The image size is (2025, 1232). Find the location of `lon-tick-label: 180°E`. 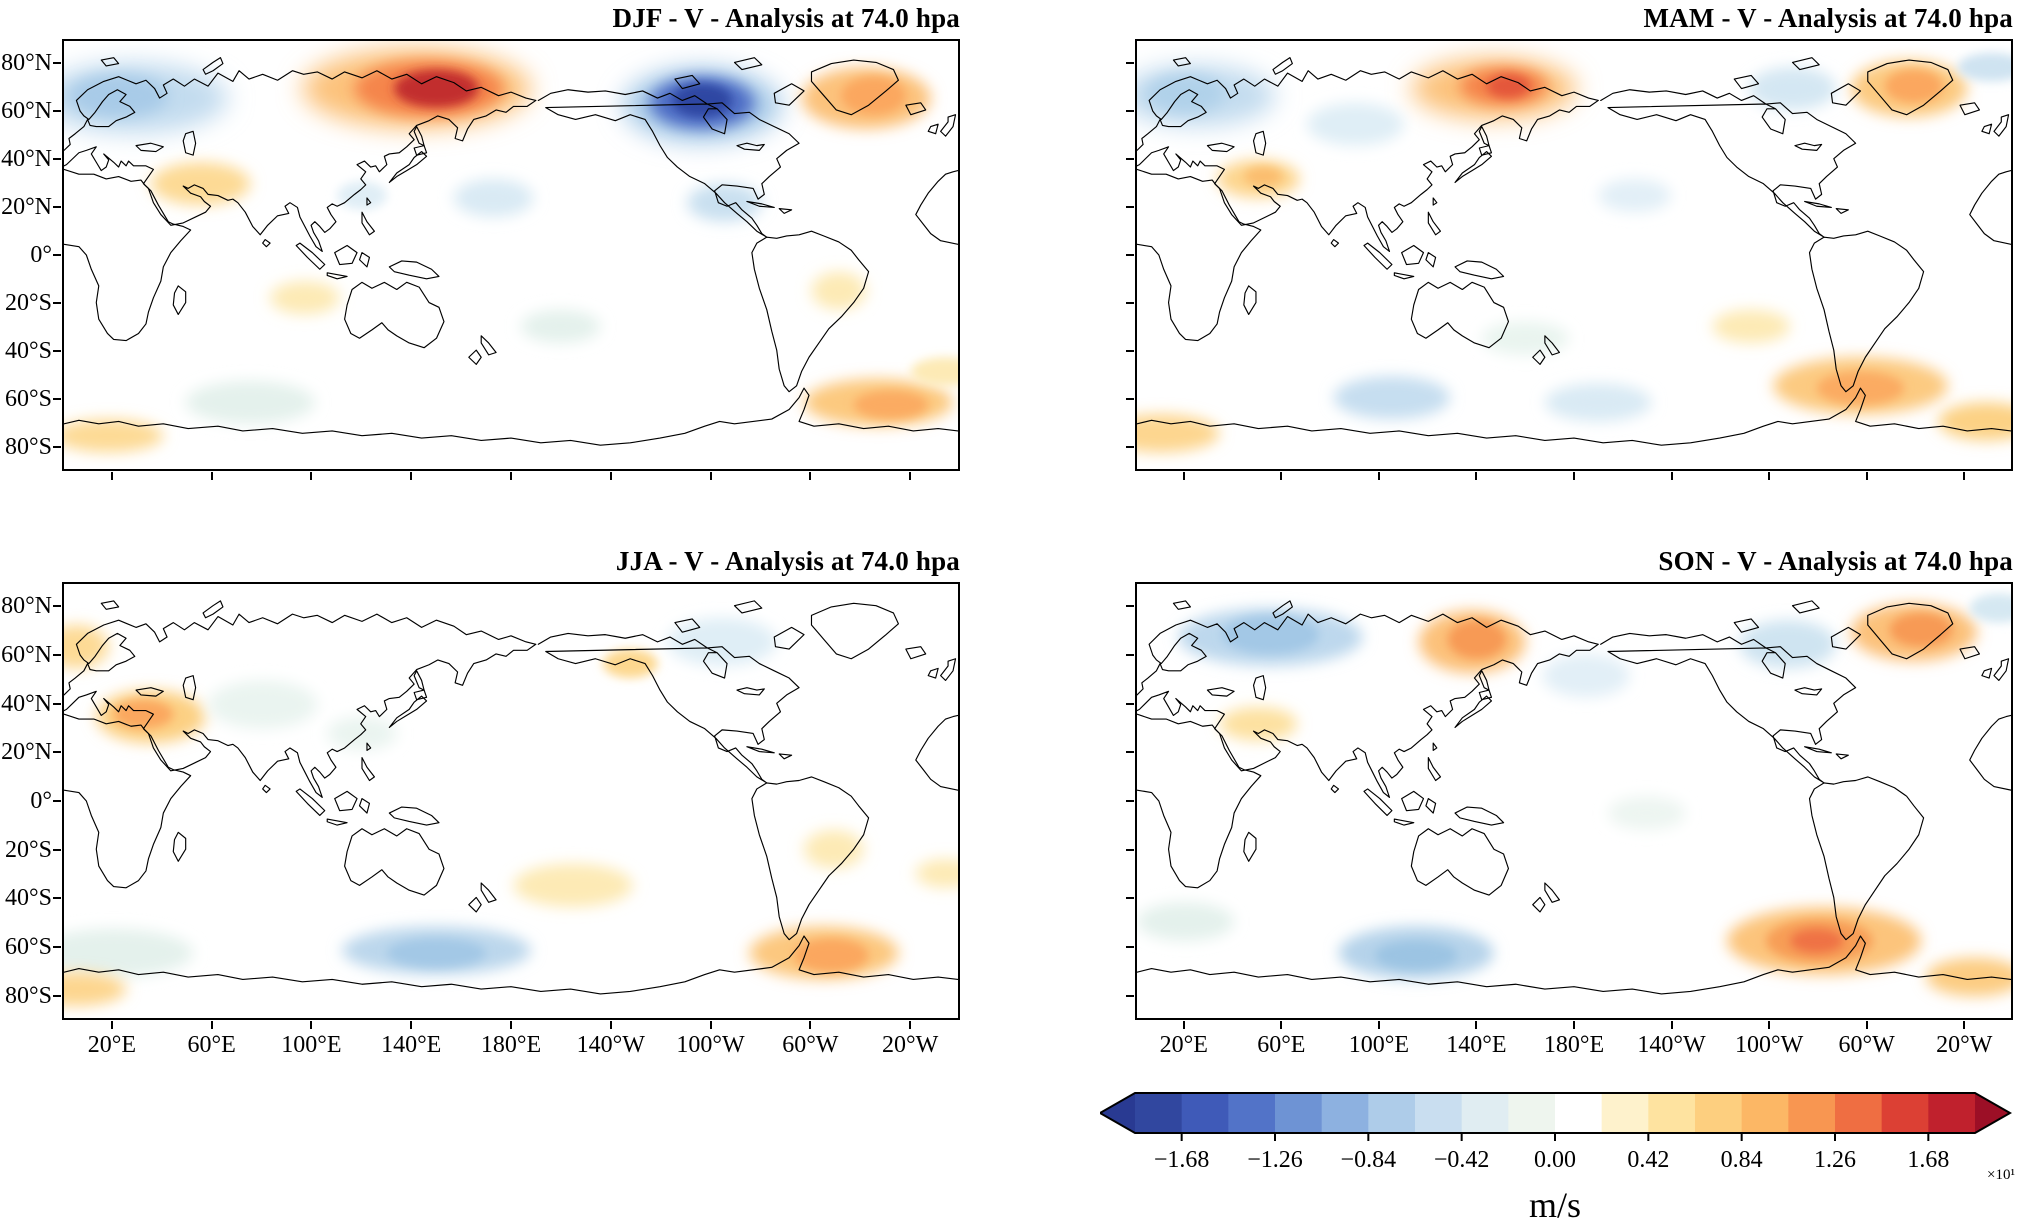

lon-tick-label: 180°E is located at coordinates (1574, 1045).